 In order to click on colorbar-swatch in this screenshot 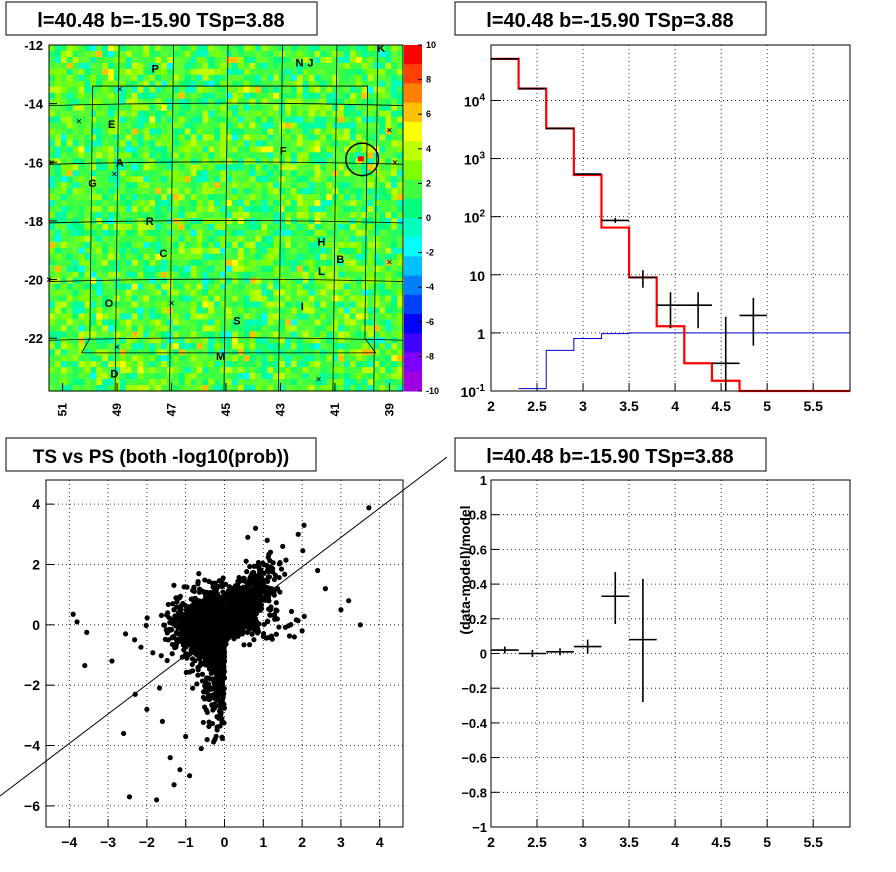, I will do `click(413, 131)`.